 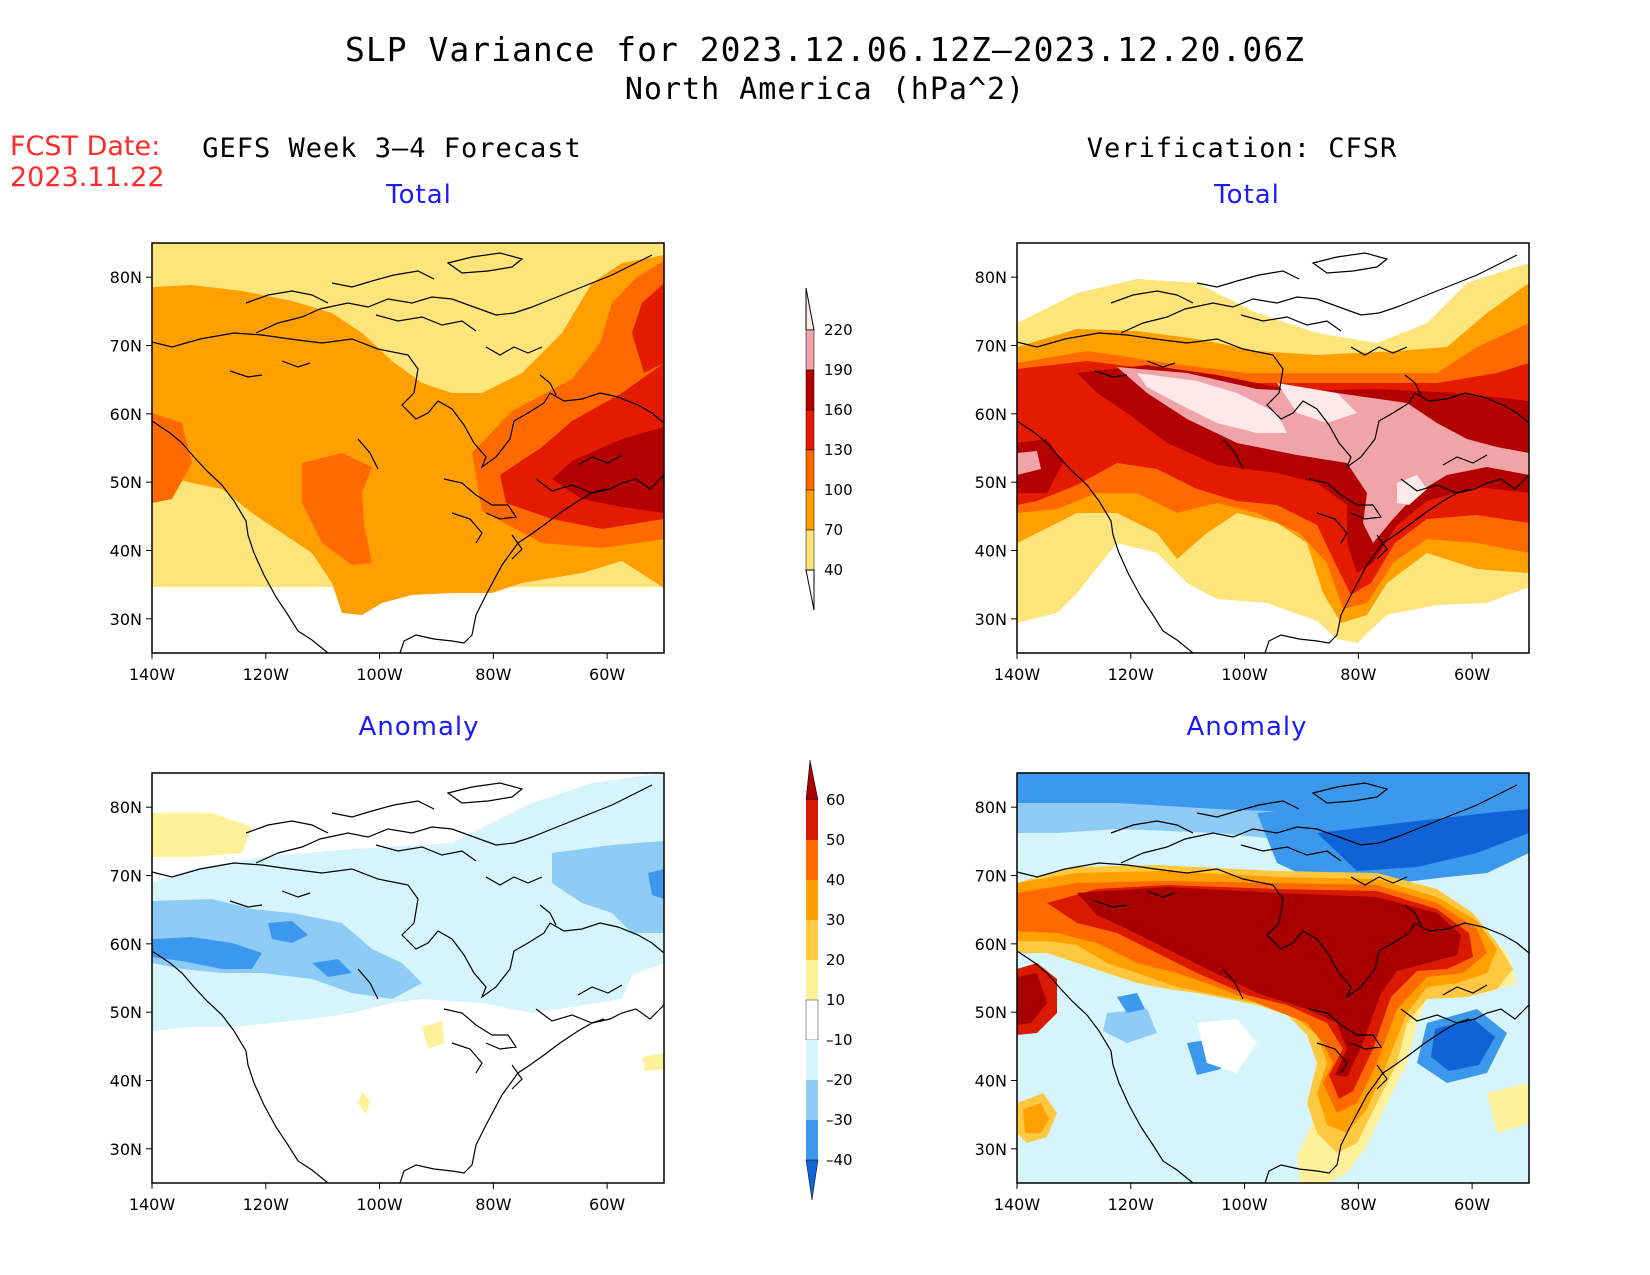 What do you see at coordinates (287, 949) in the screenshot?
I see `field-neg20-neg30` at bounding box center [287, 949].